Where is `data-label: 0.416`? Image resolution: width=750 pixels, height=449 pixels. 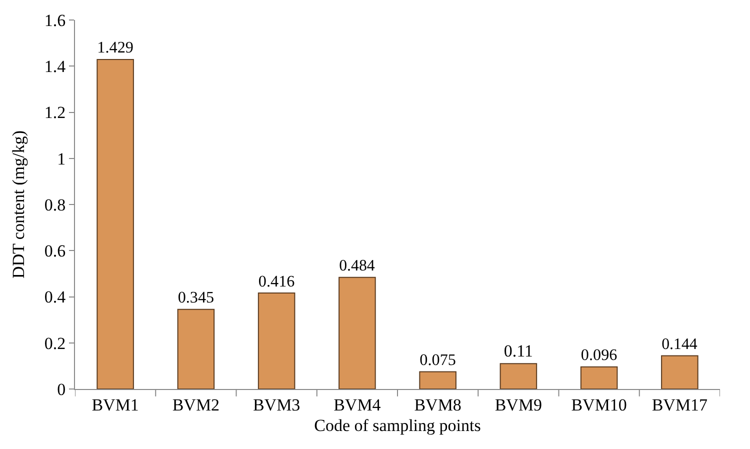
data-label: 0.416 is located at coordinates (276, 281).